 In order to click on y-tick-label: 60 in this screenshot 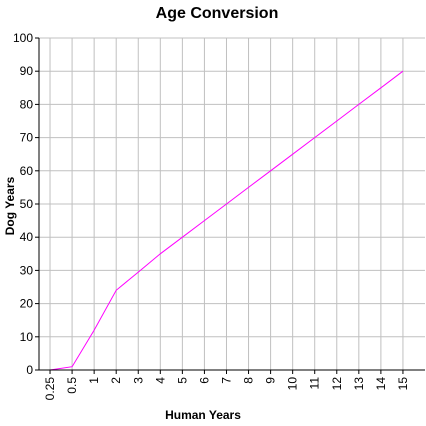, I will do `click(27, 171)`.